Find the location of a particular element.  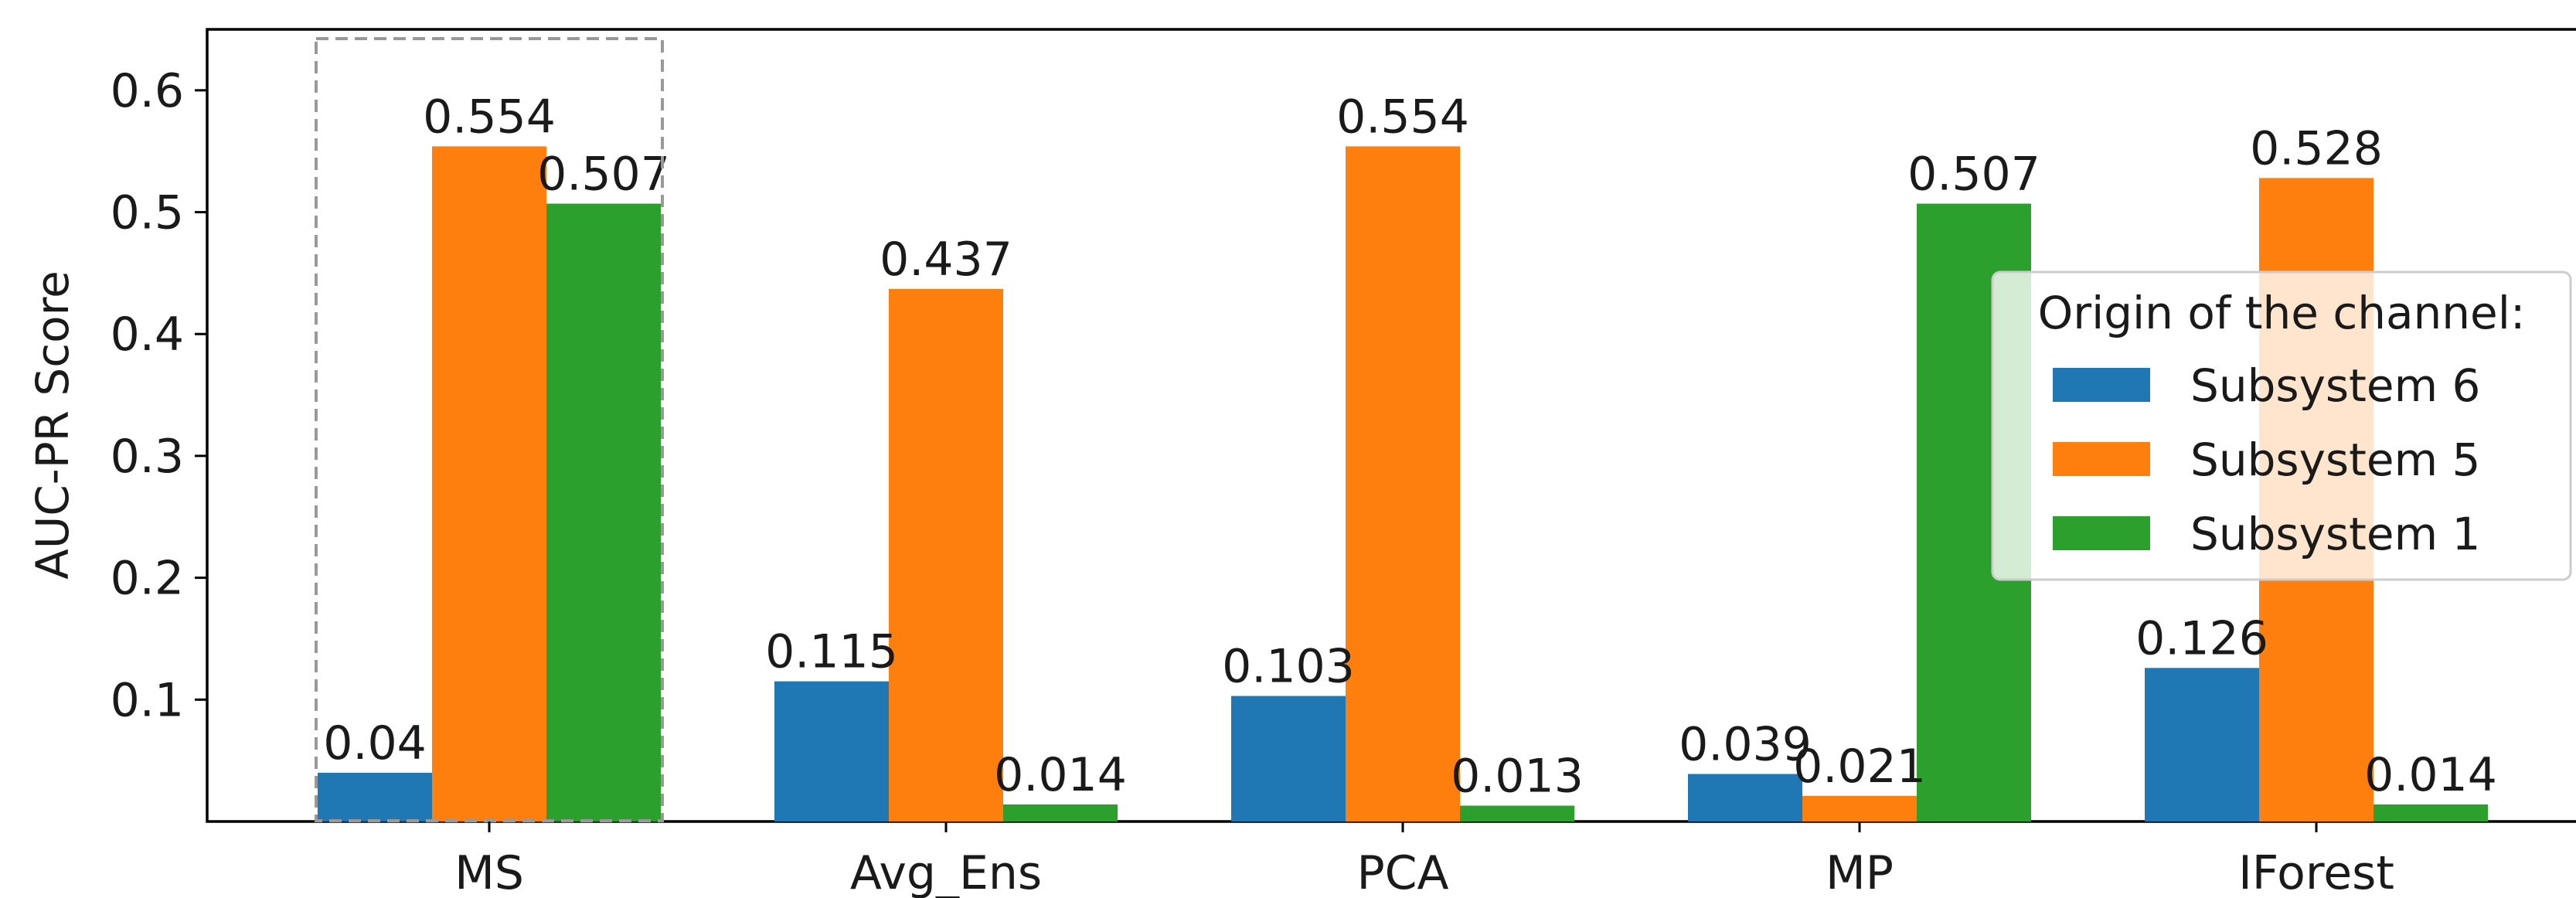

bar-value-label: 0.04 is located at coordinates (375, 743).